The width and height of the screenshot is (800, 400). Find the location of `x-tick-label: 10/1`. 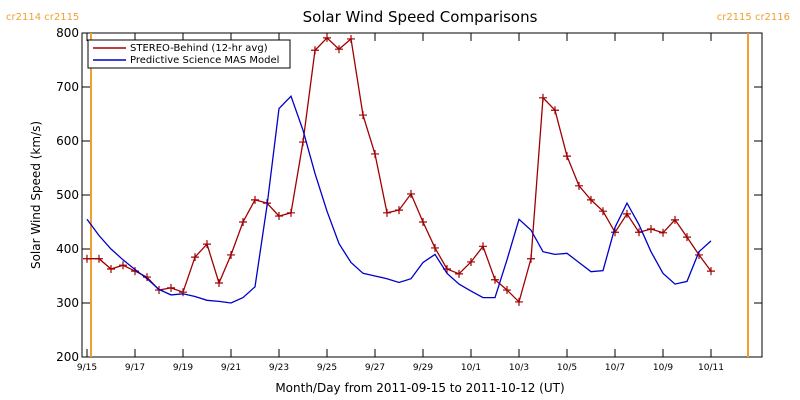

x-tick-label: 10/1 is located at coordinates (471, 368).